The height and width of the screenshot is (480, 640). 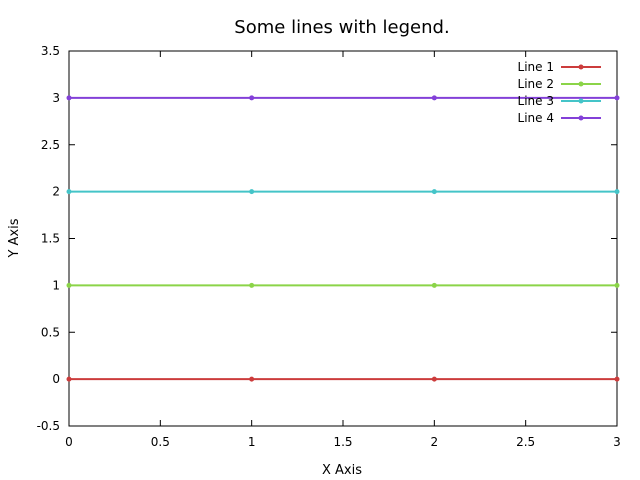 I want to click on x-tick-label: 1.5, so click(x=342, y=442).